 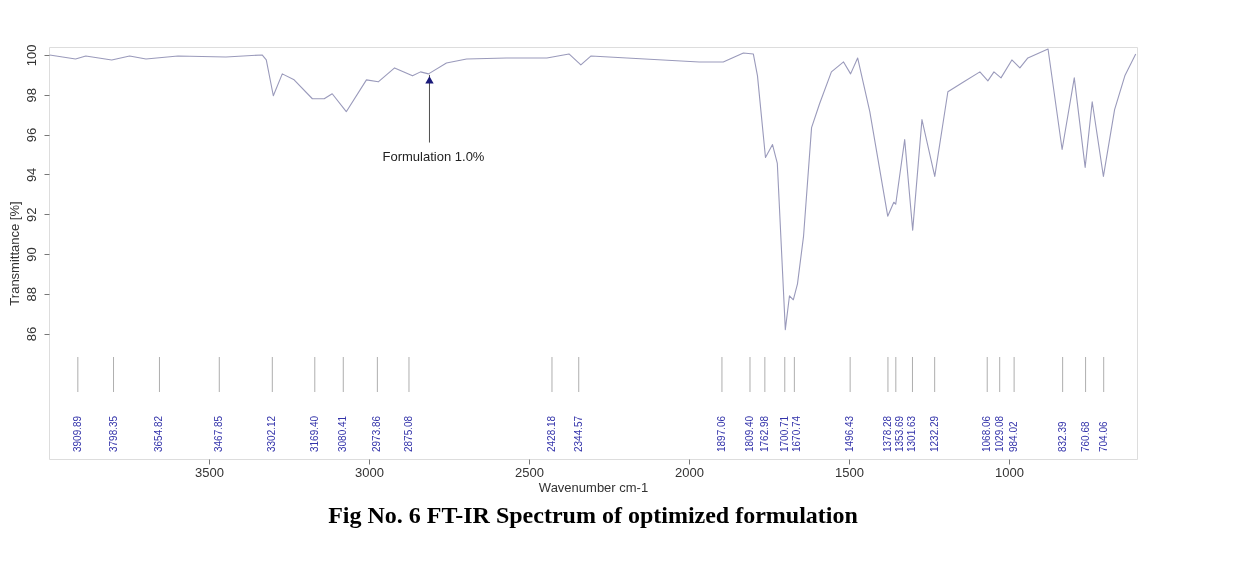 I want to click on ref-line-label: 2344.57, so click(x=578, y=433).